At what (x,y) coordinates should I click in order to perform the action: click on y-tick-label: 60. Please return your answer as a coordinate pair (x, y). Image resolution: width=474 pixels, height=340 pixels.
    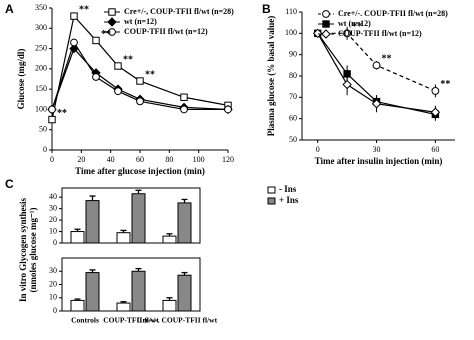
    Looking at the image, I should click on (293, 117).